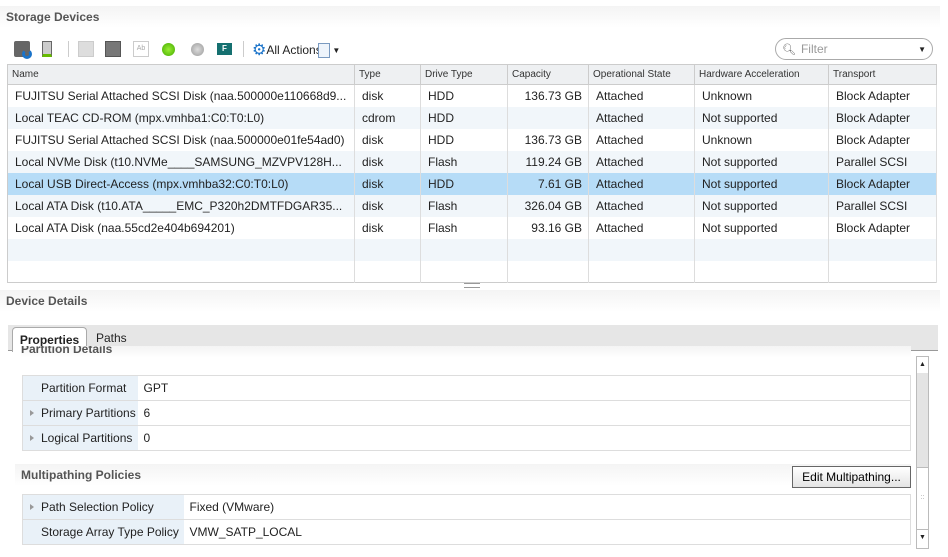  What do you see at coordinates (854, 49) in the screenshot?
I see `filter-input: 🔍︎ Filter ▼` at bounding box center [854, 49].